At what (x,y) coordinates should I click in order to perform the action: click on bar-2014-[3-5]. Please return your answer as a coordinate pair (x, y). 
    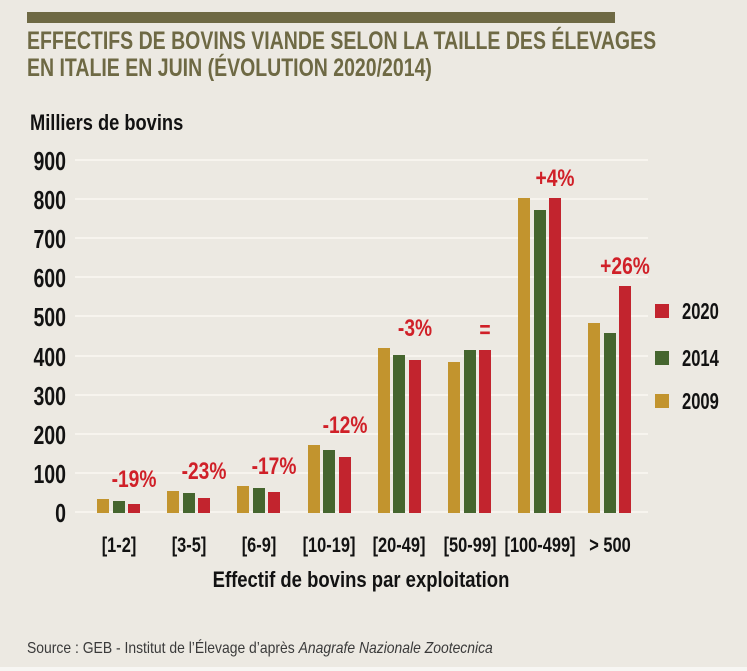
    Looking at the image, I should click on (188, 503).